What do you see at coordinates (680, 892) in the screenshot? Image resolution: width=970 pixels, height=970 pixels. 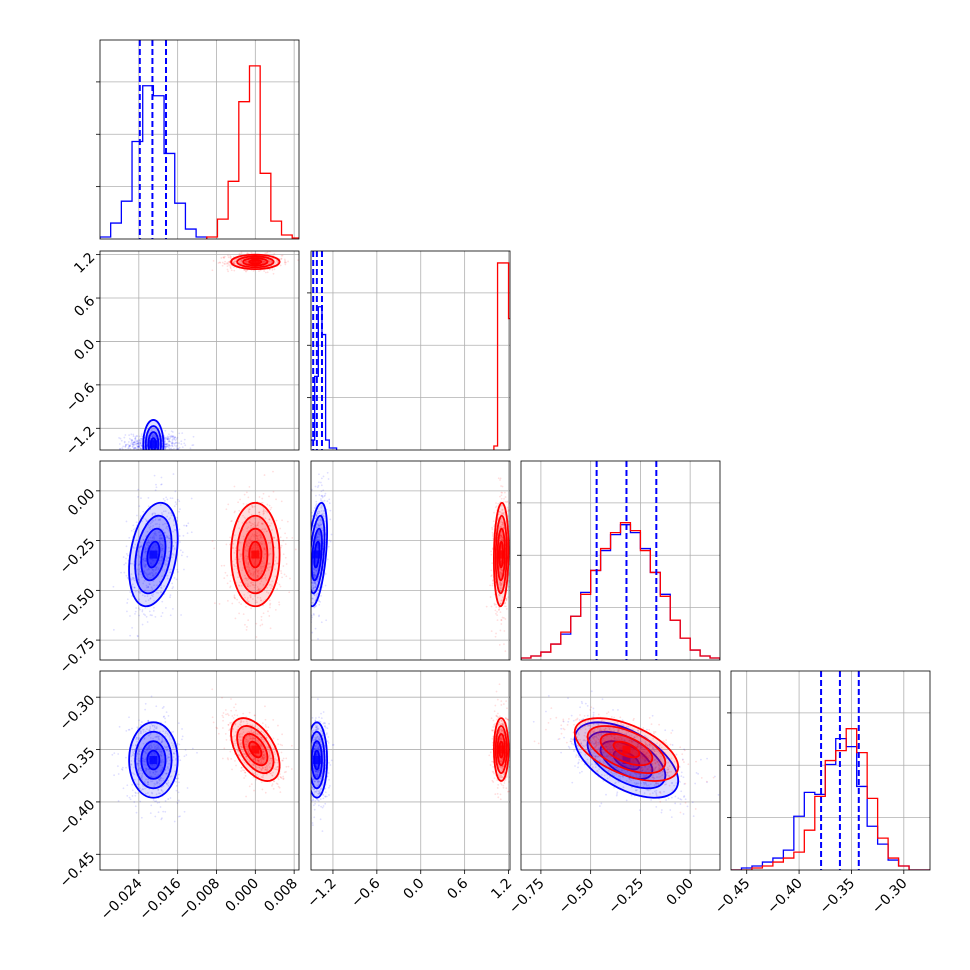 I see `x-tick-label: 0.00` at bounding box center [680, 892].